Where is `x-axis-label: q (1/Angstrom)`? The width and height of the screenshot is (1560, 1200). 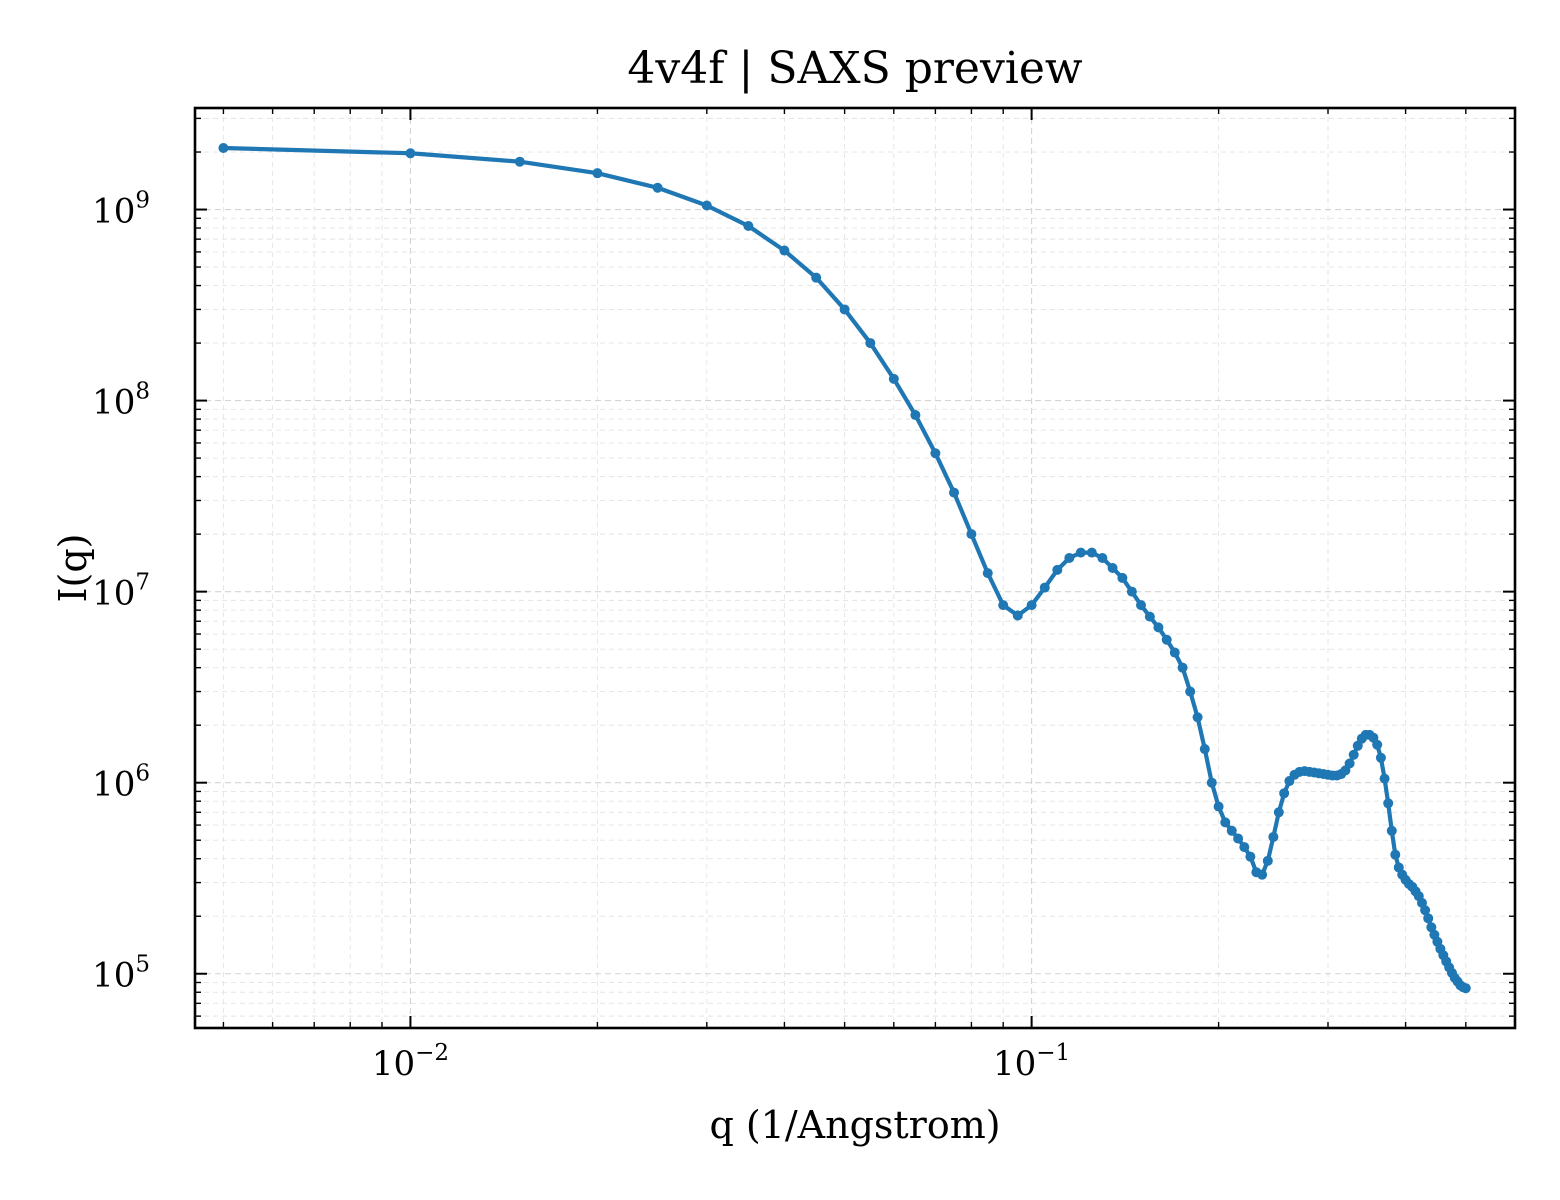 x-axis-label: q (1/Angstrom) is located at coordinates (854, 1125).